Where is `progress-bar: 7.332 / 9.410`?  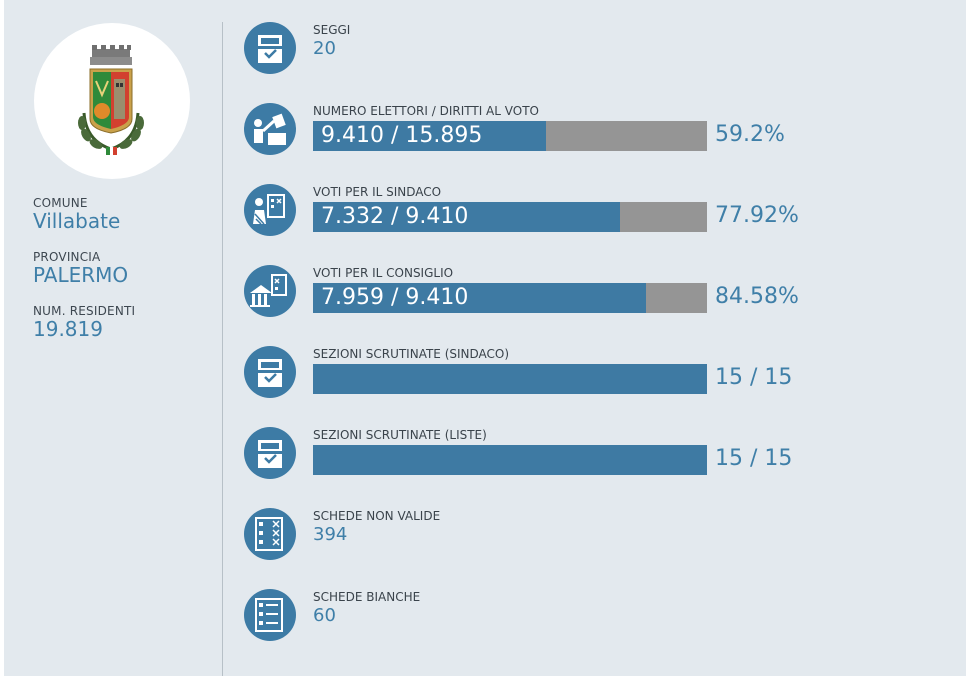
progress-bar: 7.332 / 9.410 is located at coordinates (510, 217).